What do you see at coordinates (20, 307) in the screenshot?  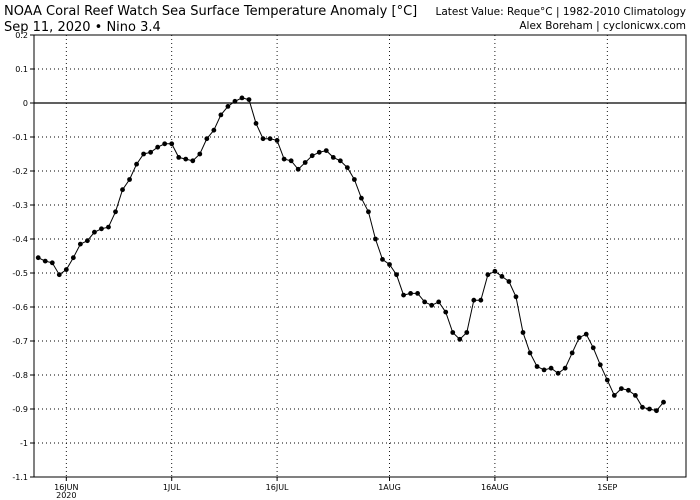 I see `y-tick-label: -0.6` at bounding box center [20, 307].